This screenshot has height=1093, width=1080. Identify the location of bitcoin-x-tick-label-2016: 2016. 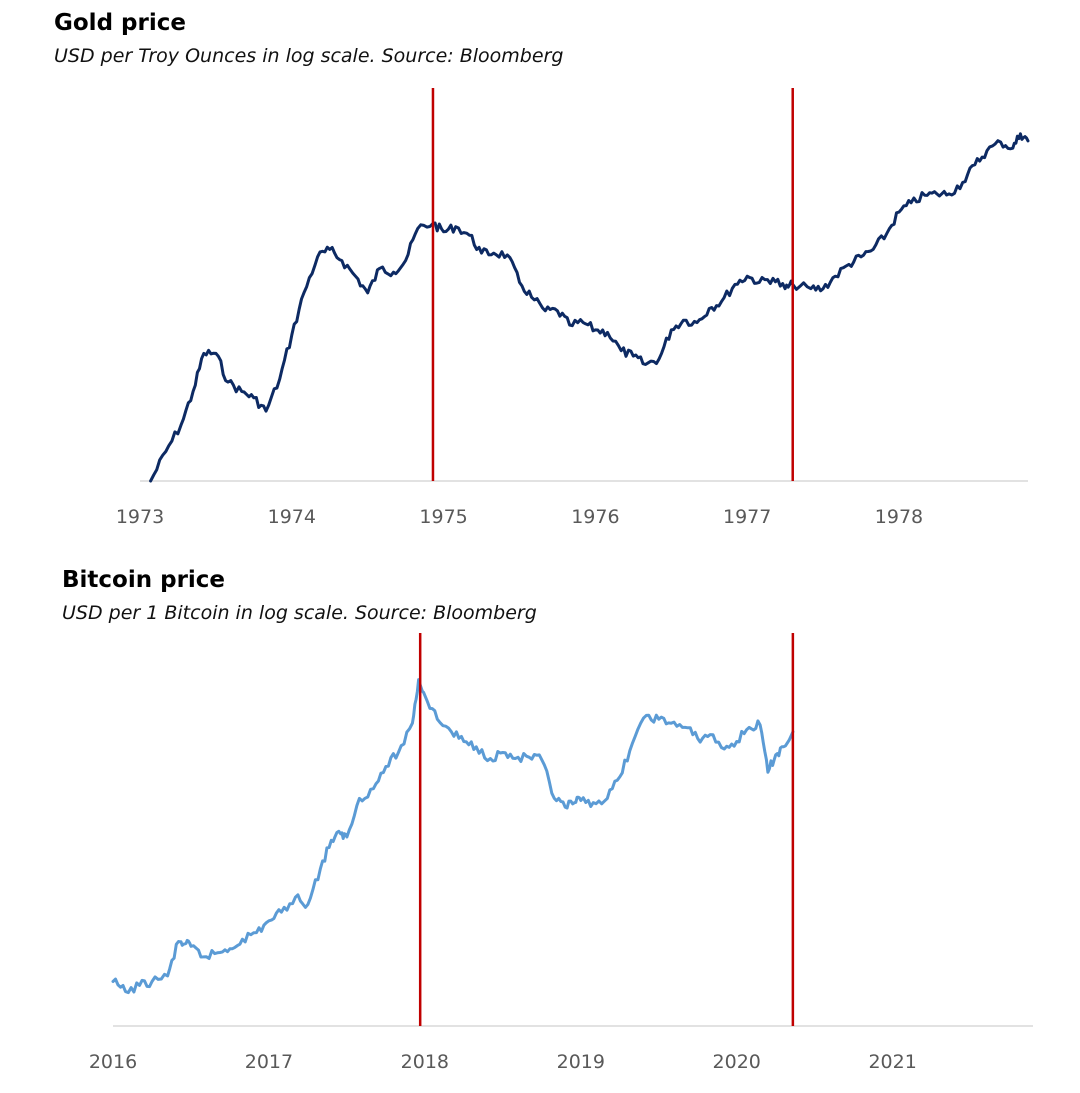
(113, 1062).